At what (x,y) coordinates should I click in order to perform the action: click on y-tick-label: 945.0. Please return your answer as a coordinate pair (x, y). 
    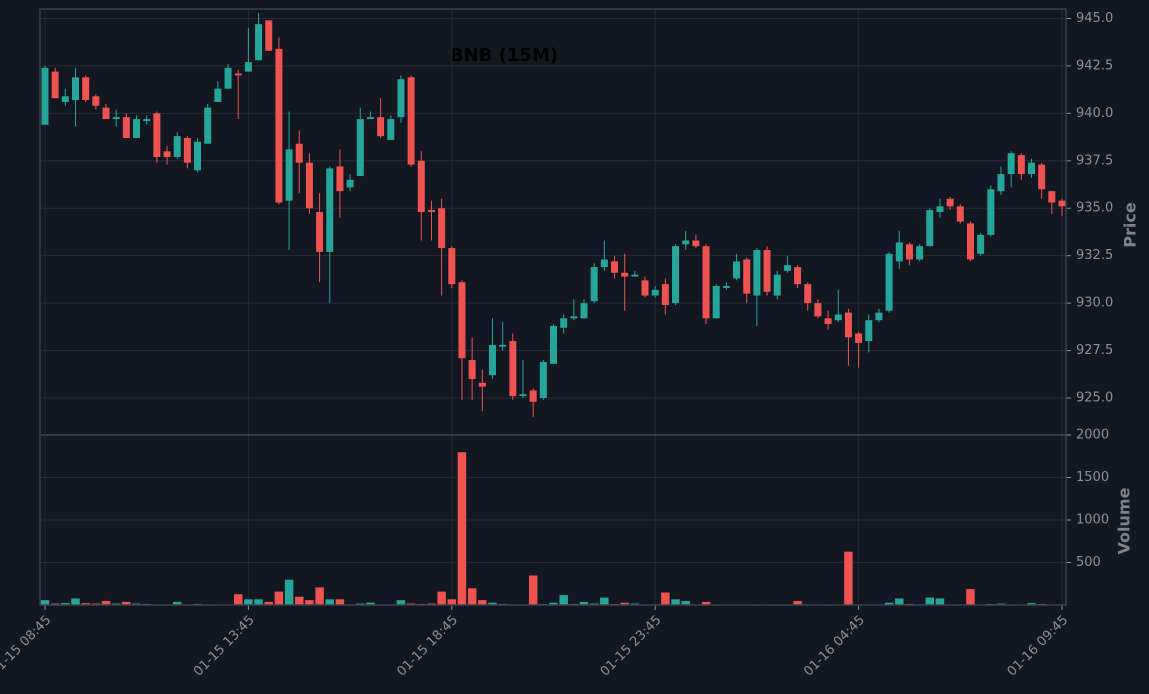
    Looking at the image, I should click on (1094, 18).